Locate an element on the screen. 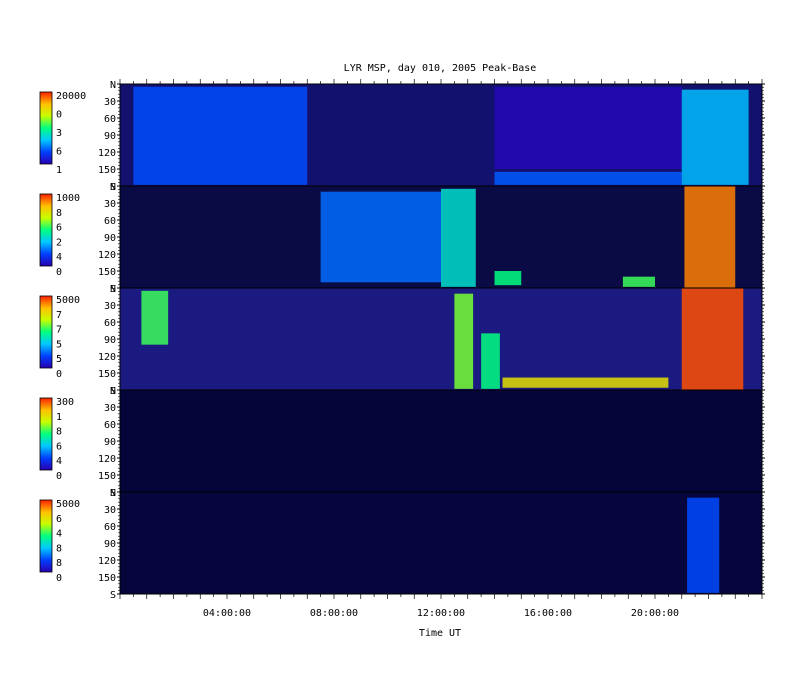 The width and height of the screenshot is (800, 700). colorbar-label: 3 is located at coordinates (59, 133).